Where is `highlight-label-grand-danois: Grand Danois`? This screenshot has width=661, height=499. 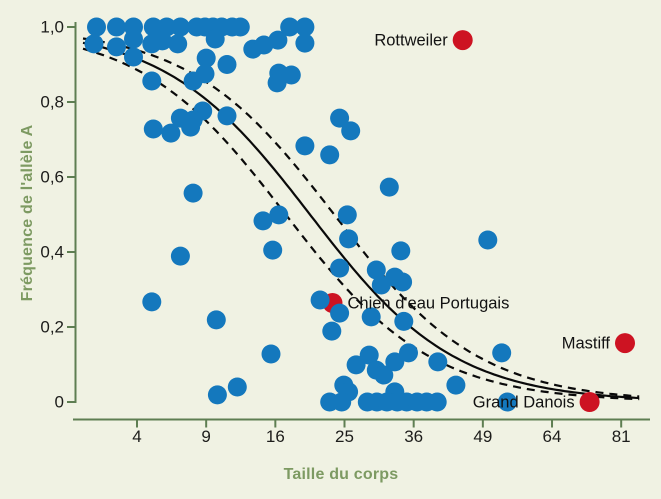 highlight-label-grand-danois: Grand Danois is located at coordinates (524, 403).